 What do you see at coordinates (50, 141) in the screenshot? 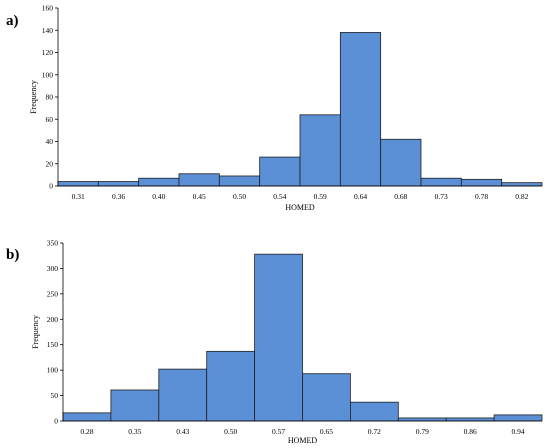
I see `y-tick-label: 40` at bounding box center [50, 141].